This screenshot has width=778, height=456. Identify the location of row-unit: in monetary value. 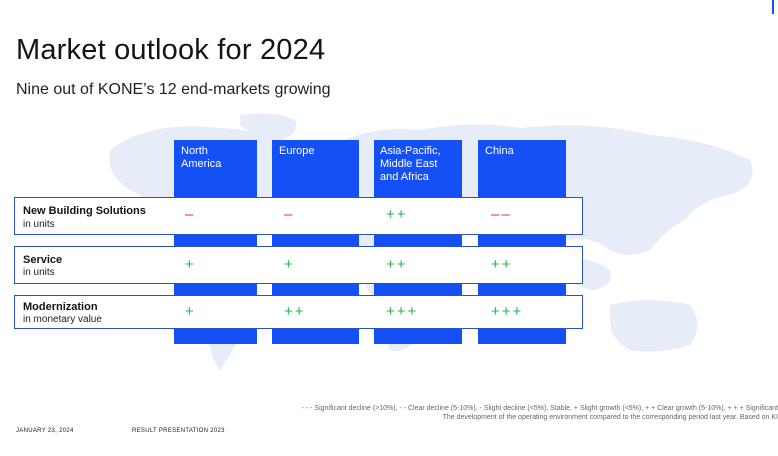
(62, 319).